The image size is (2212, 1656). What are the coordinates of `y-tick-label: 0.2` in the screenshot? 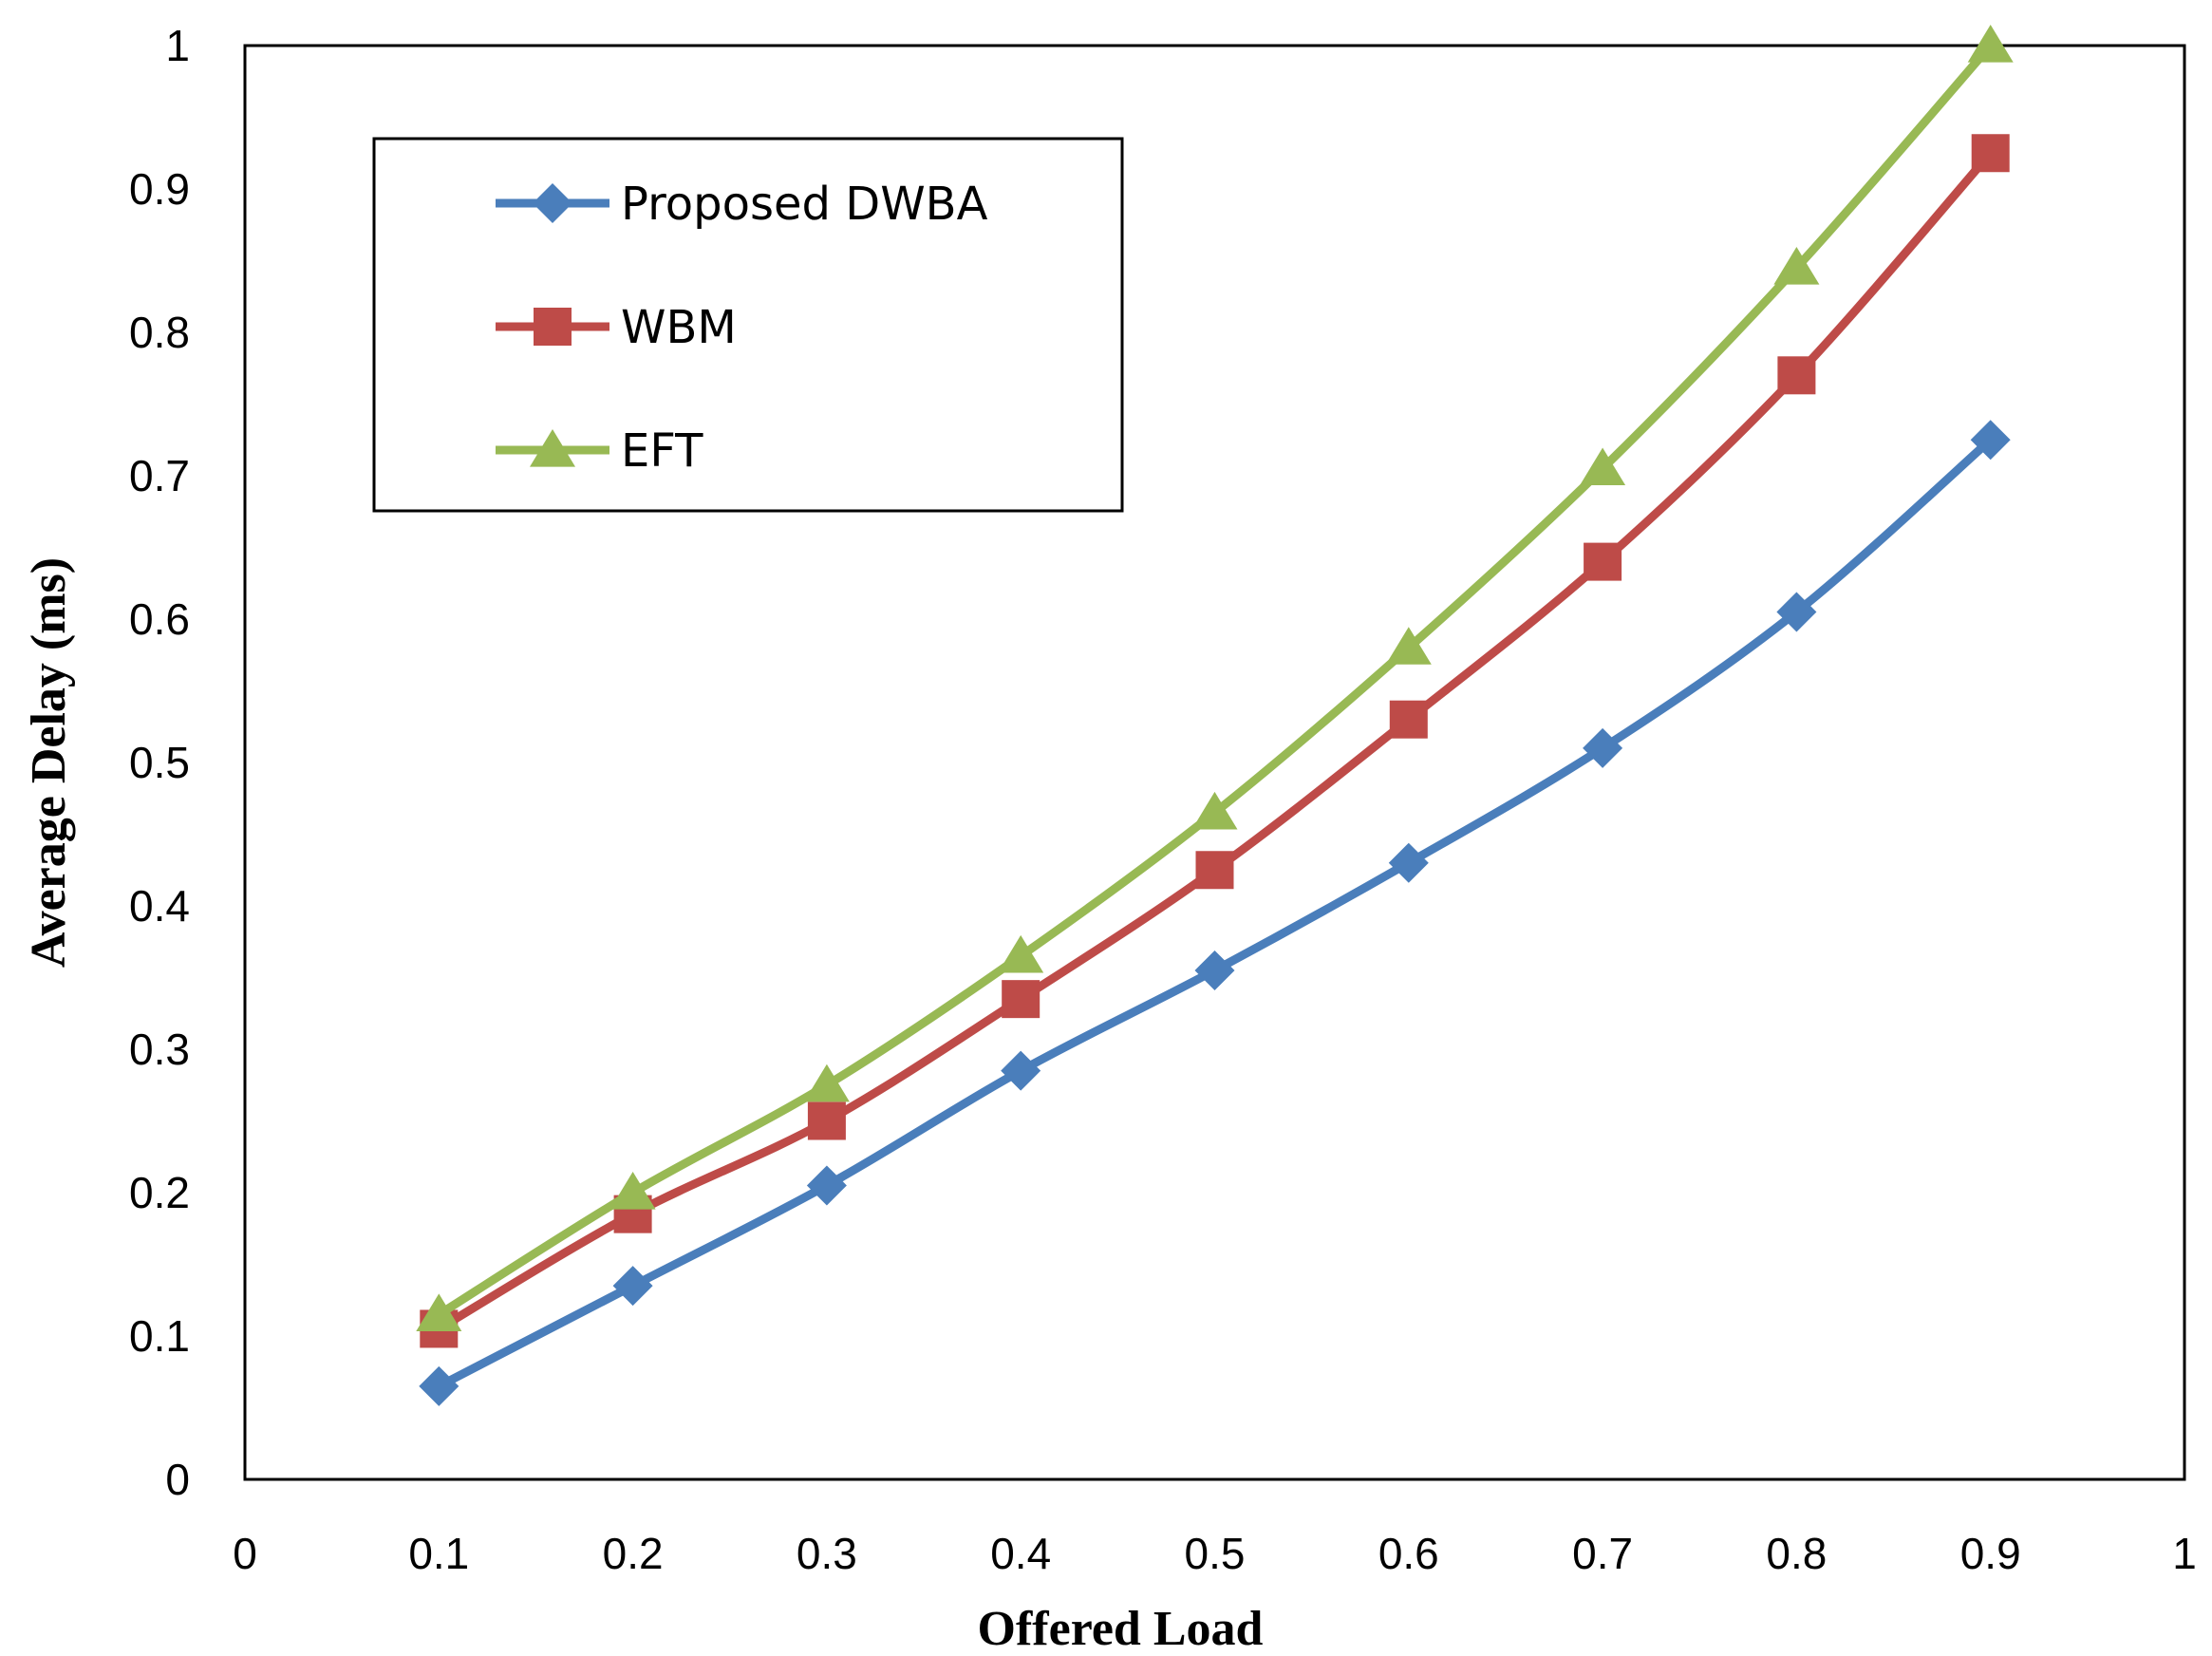 It's located at (160, 1192).